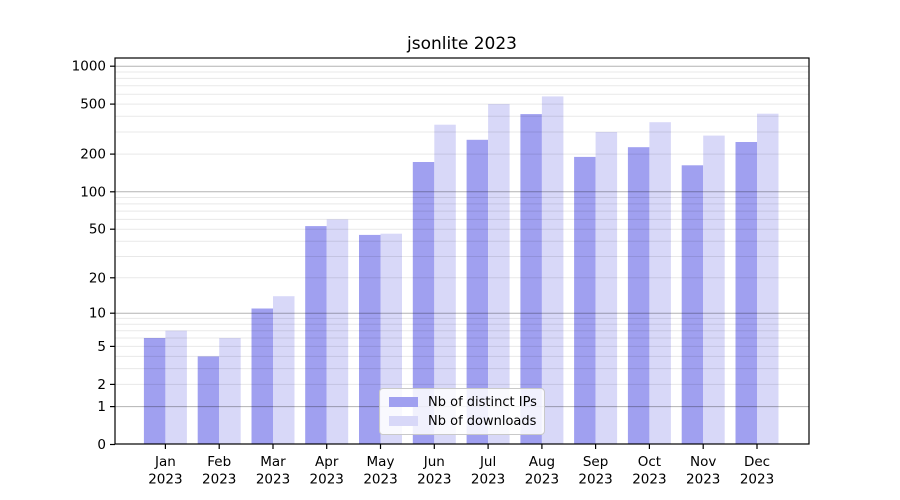 Image resolution: width=900 pixels, height=500 pixels. Describe the element at coordinates (638, 295) in the screenshot. I see `bar-oct-distinct-ips` at that location.